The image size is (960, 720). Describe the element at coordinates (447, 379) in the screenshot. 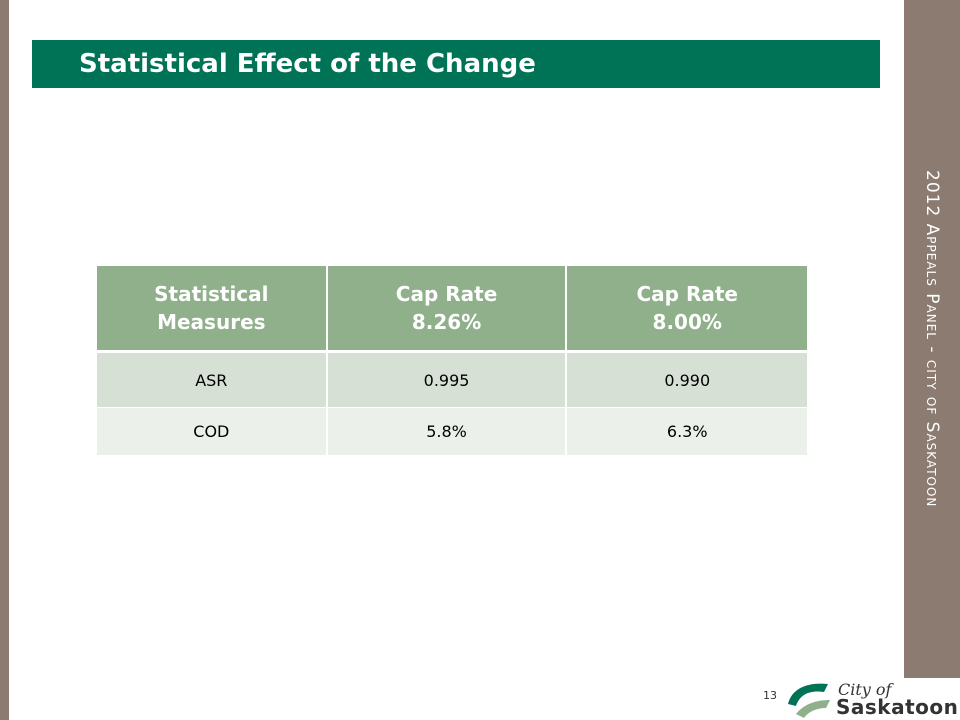

I see `table-cell: 0.995` at that location.